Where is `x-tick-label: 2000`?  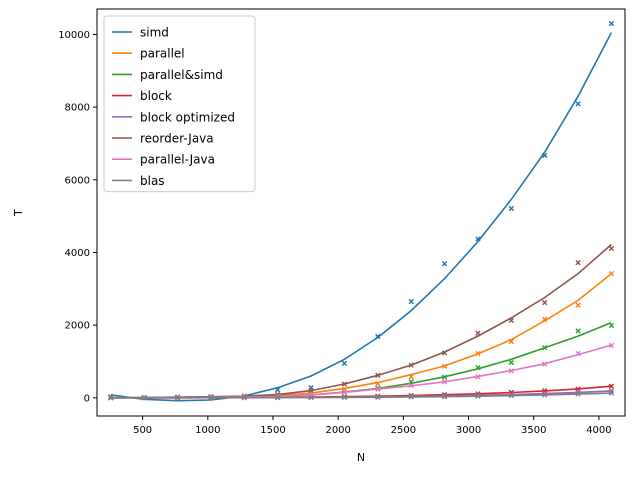
x-tick-label: 2000 is located at coordinates (337, 430).